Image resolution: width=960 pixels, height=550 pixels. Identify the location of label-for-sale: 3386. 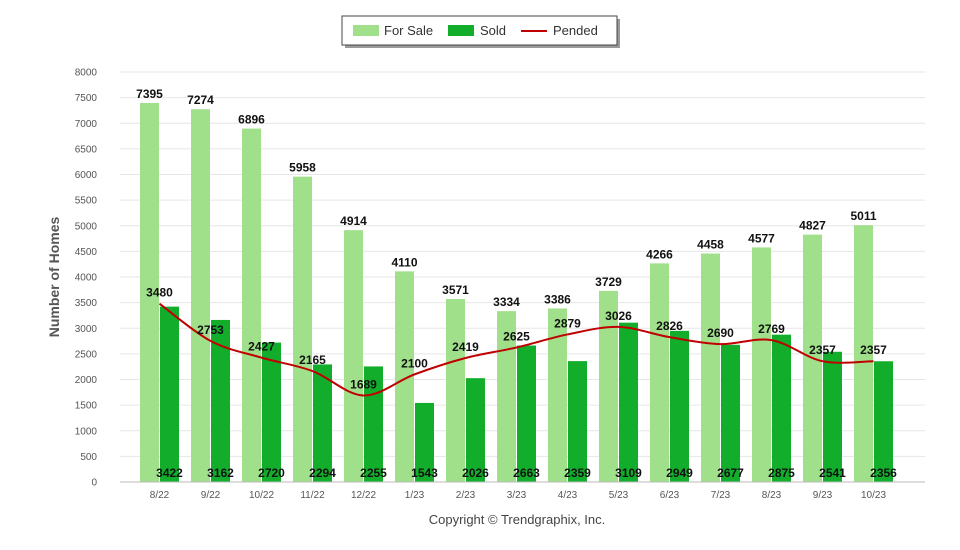
(557, 299).